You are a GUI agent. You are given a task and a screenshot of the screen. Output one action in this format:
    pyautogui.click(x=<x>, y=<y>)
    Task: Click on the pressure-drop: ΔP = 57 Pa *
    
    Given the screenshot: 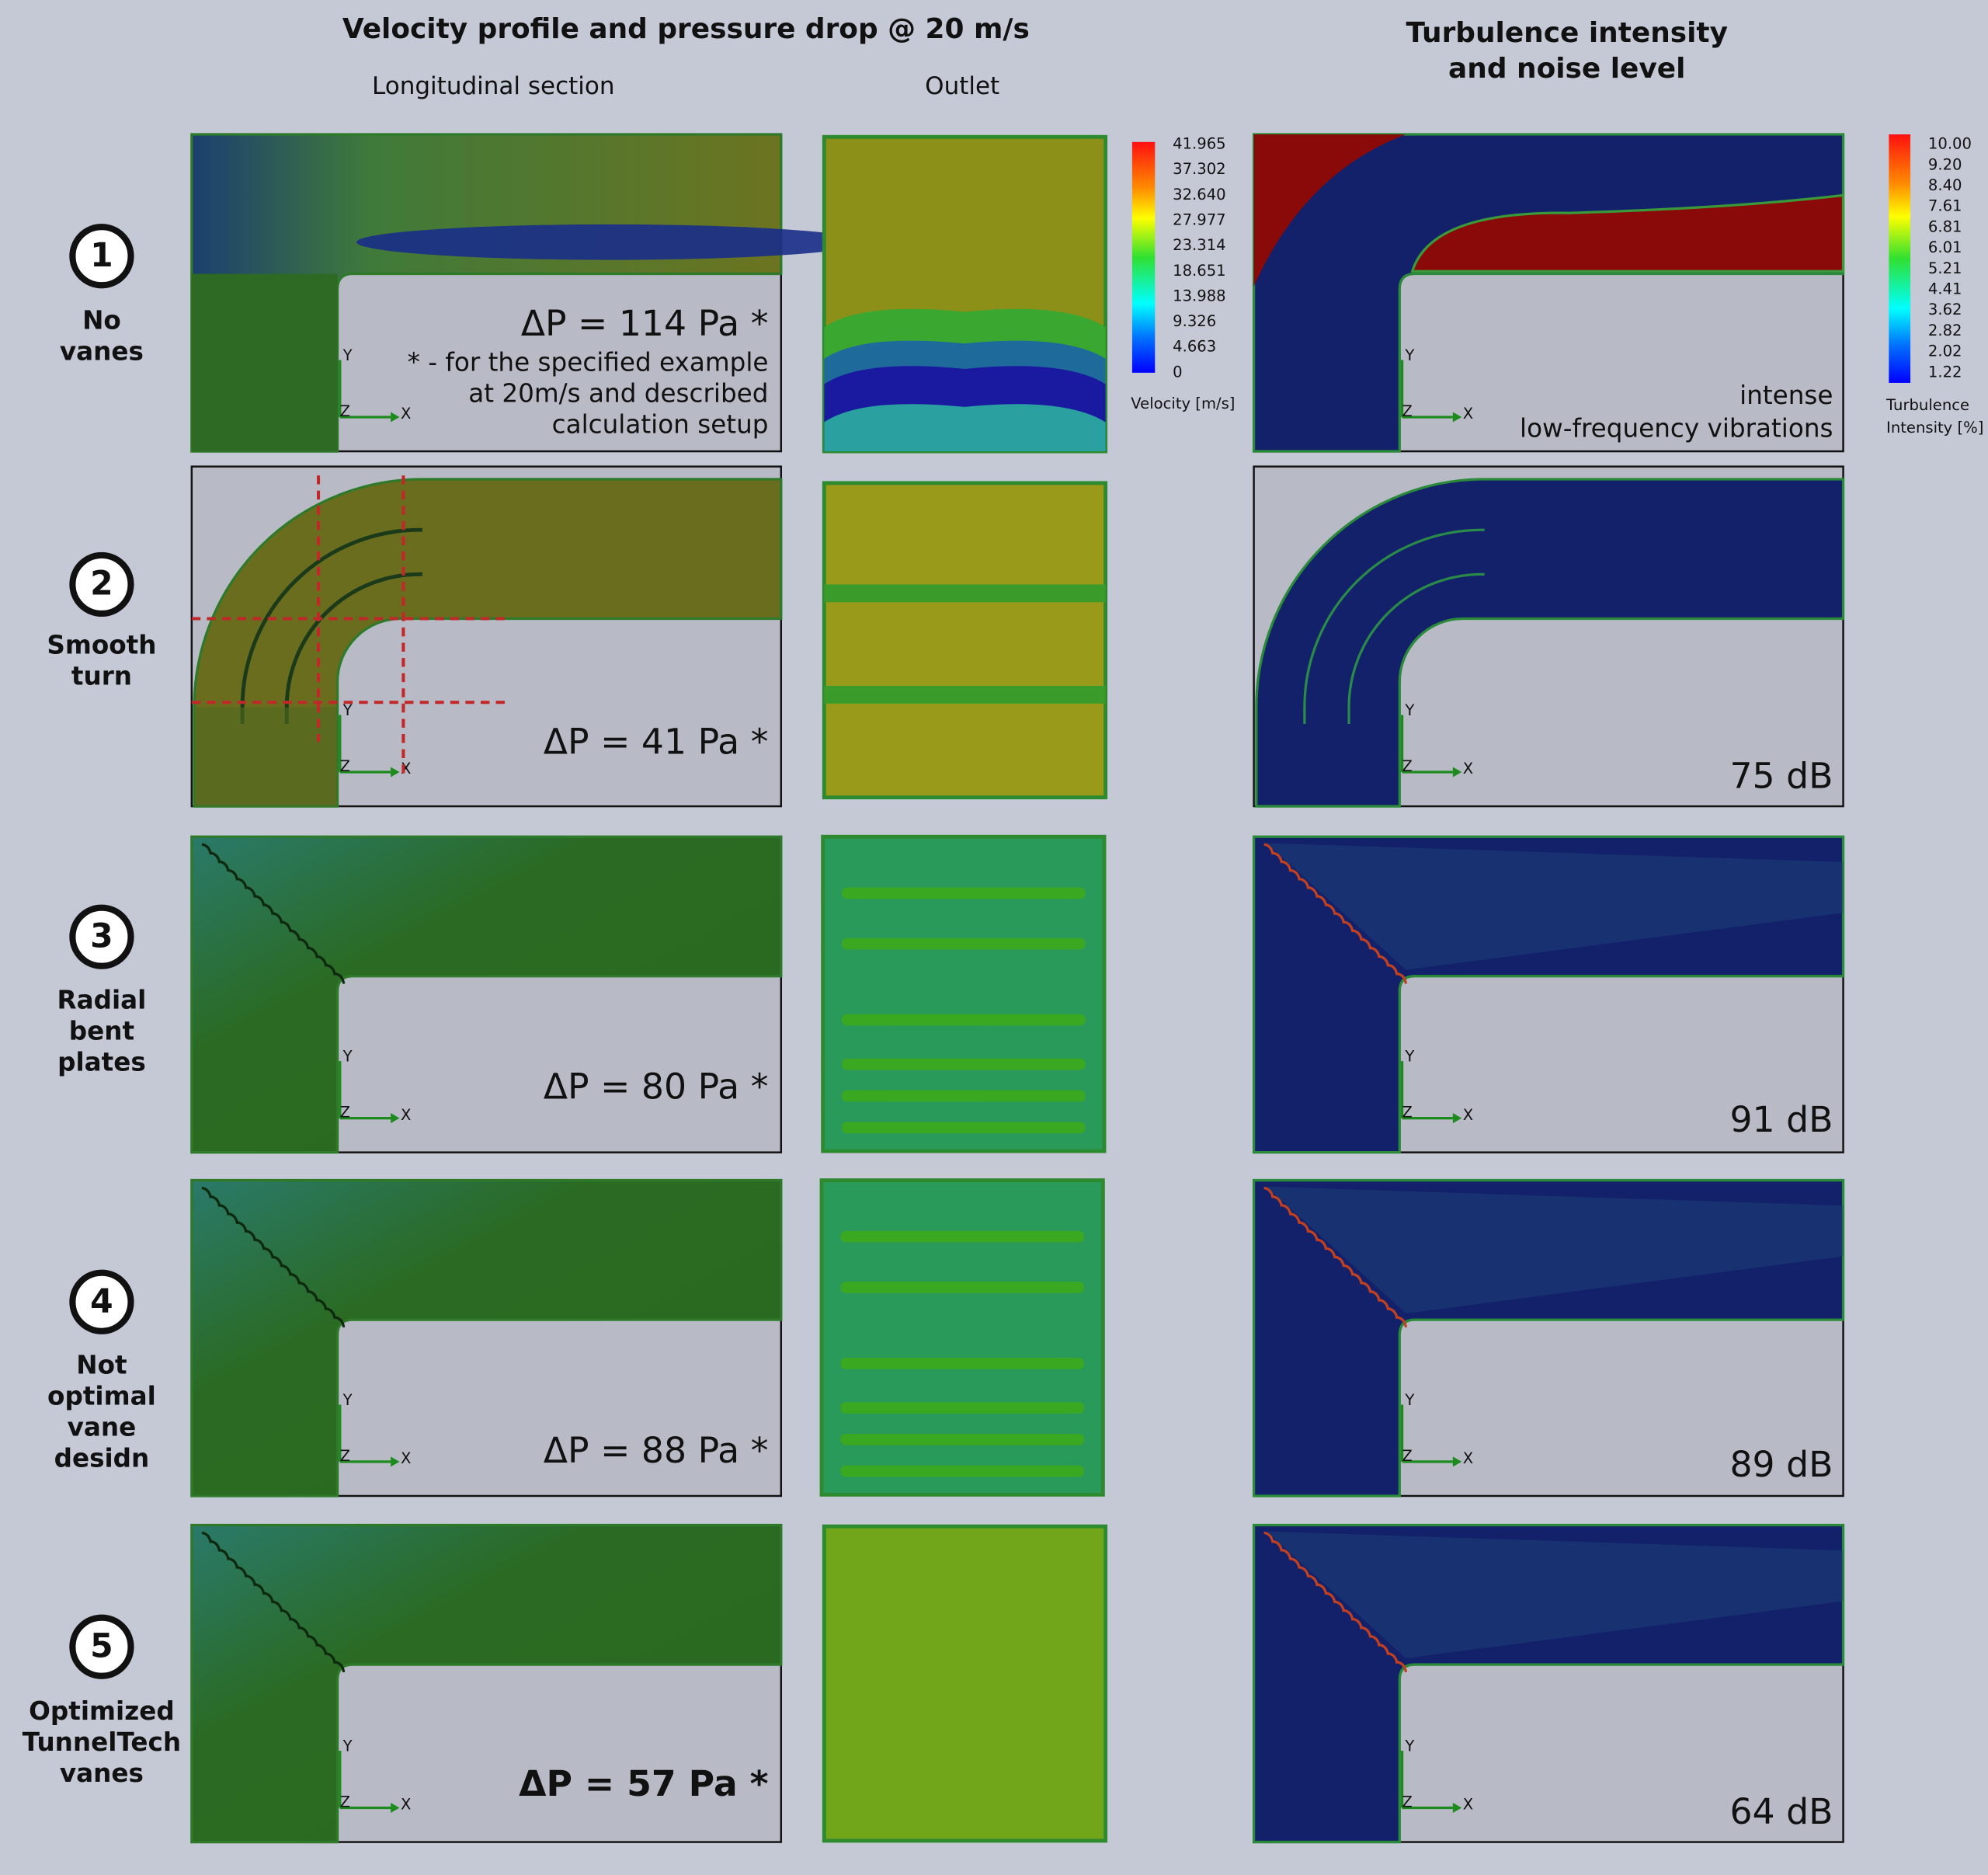 What is the action you would take?
    pyautogui.click(x=643, y=1784)
    